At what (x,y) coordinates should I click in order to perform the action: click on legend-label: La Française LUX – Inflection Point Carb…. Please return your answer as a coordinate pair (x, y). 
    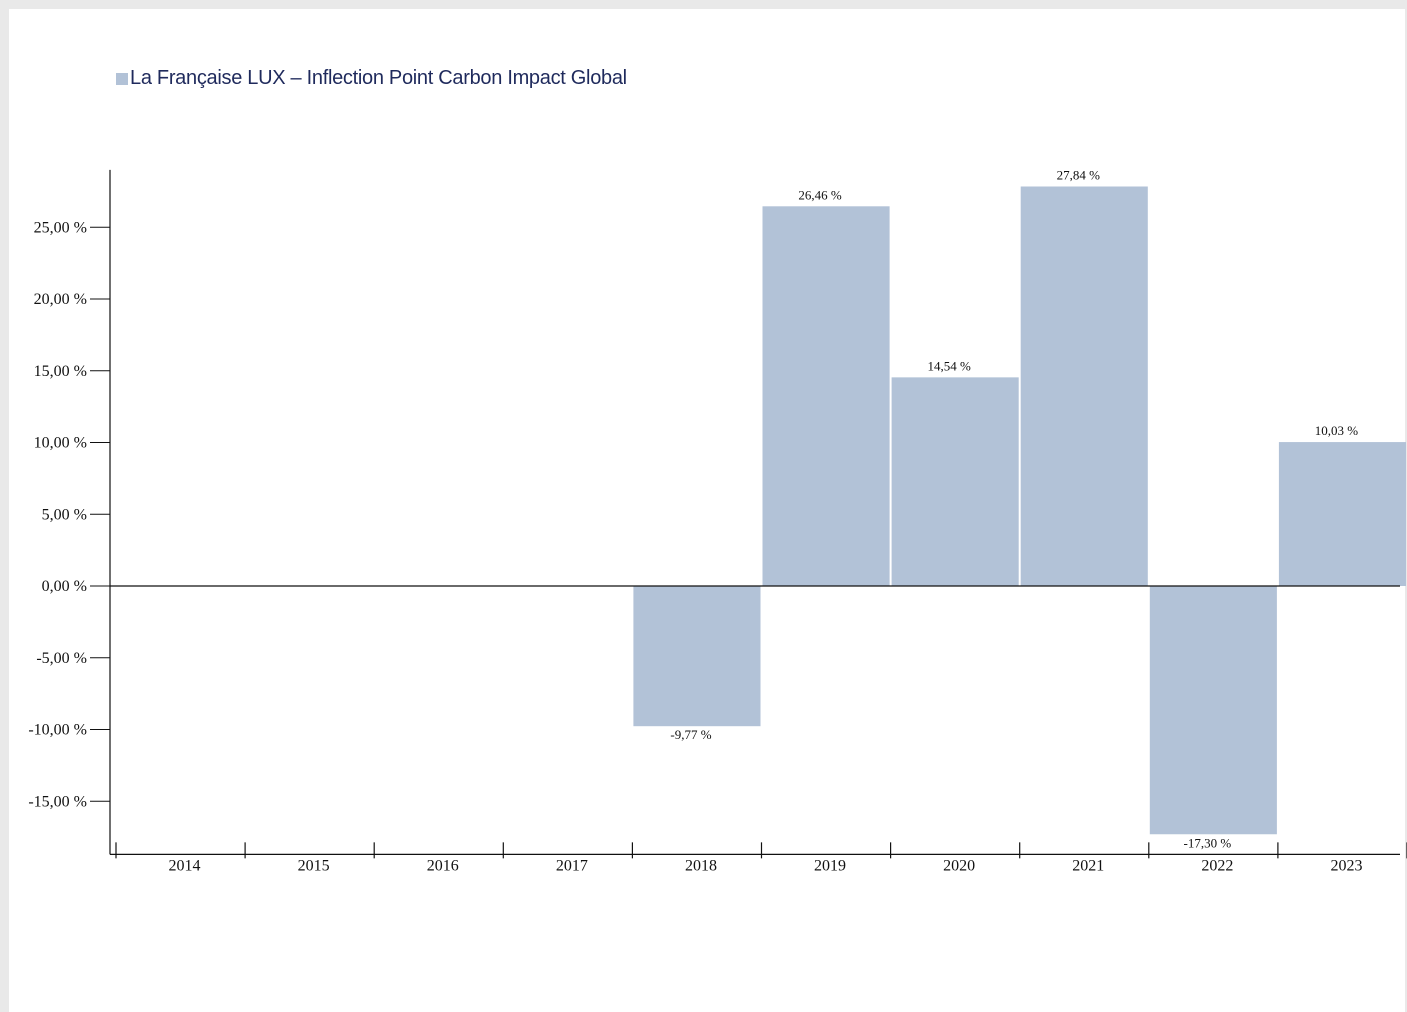
    Looking at the image, I should click on (378, 78).